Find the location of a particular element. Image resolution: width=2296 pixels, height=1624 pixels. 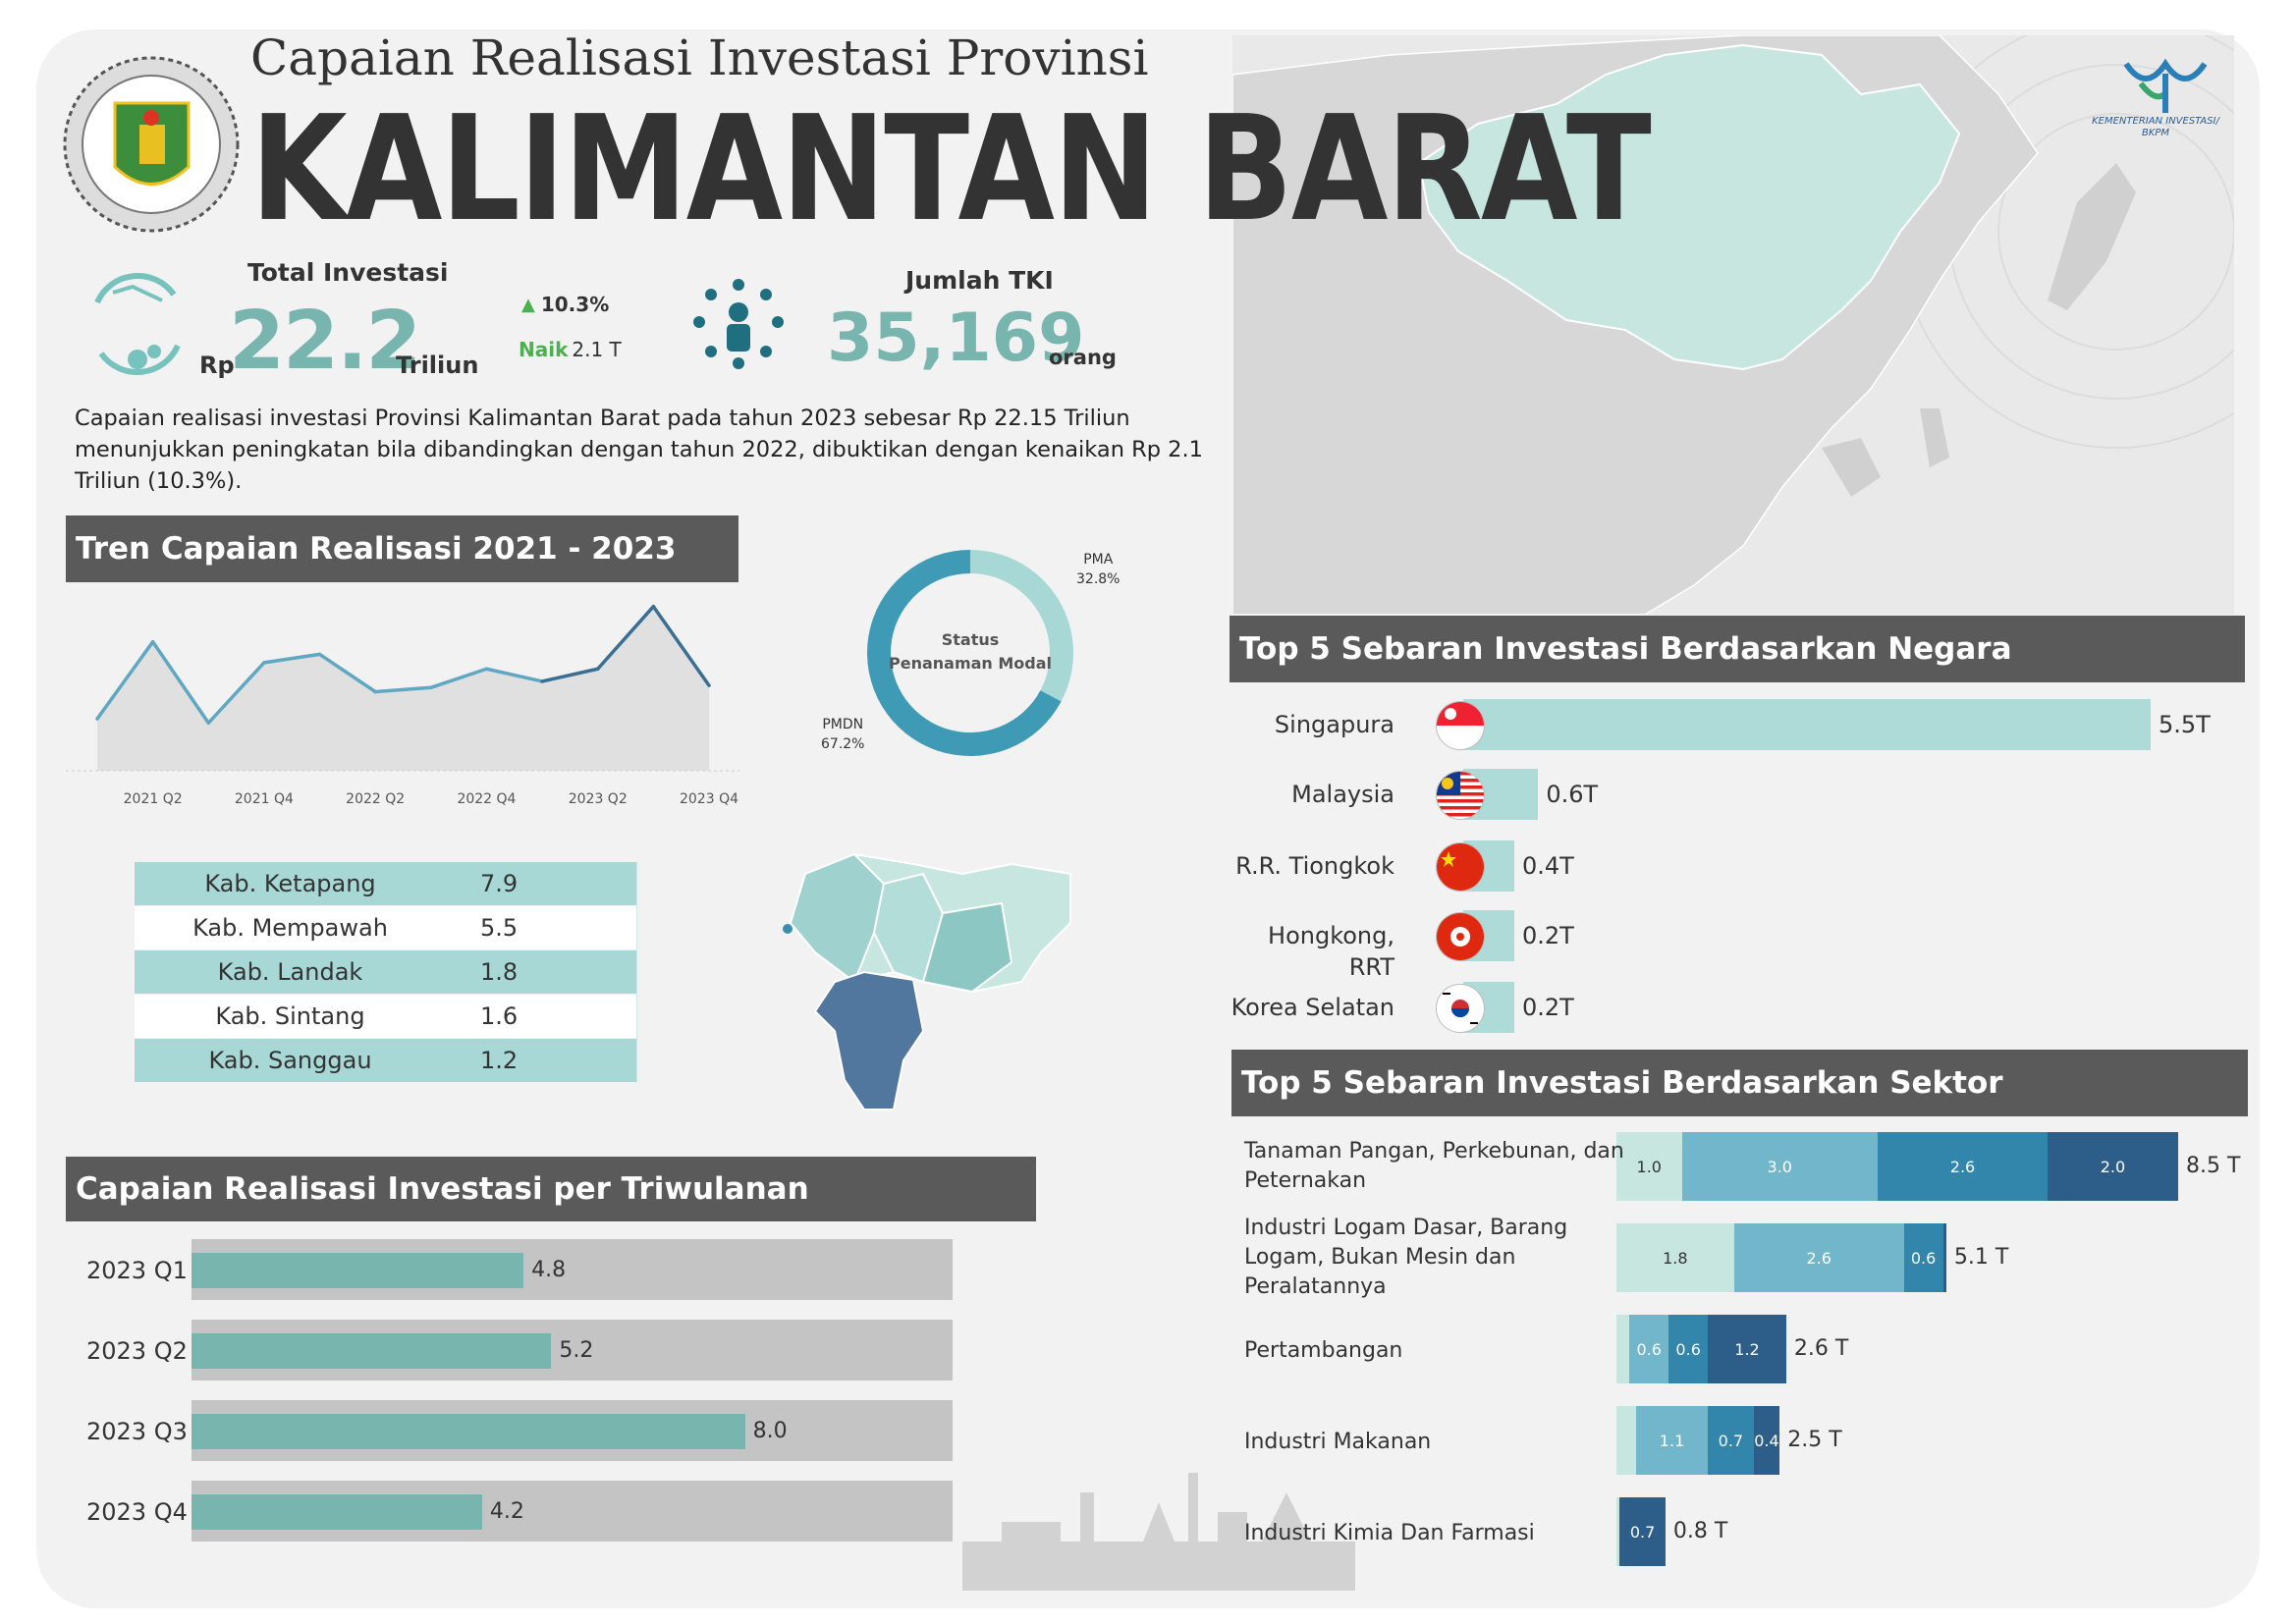

sector-segment: 1.2 is located at coordinates (1747, 1349).